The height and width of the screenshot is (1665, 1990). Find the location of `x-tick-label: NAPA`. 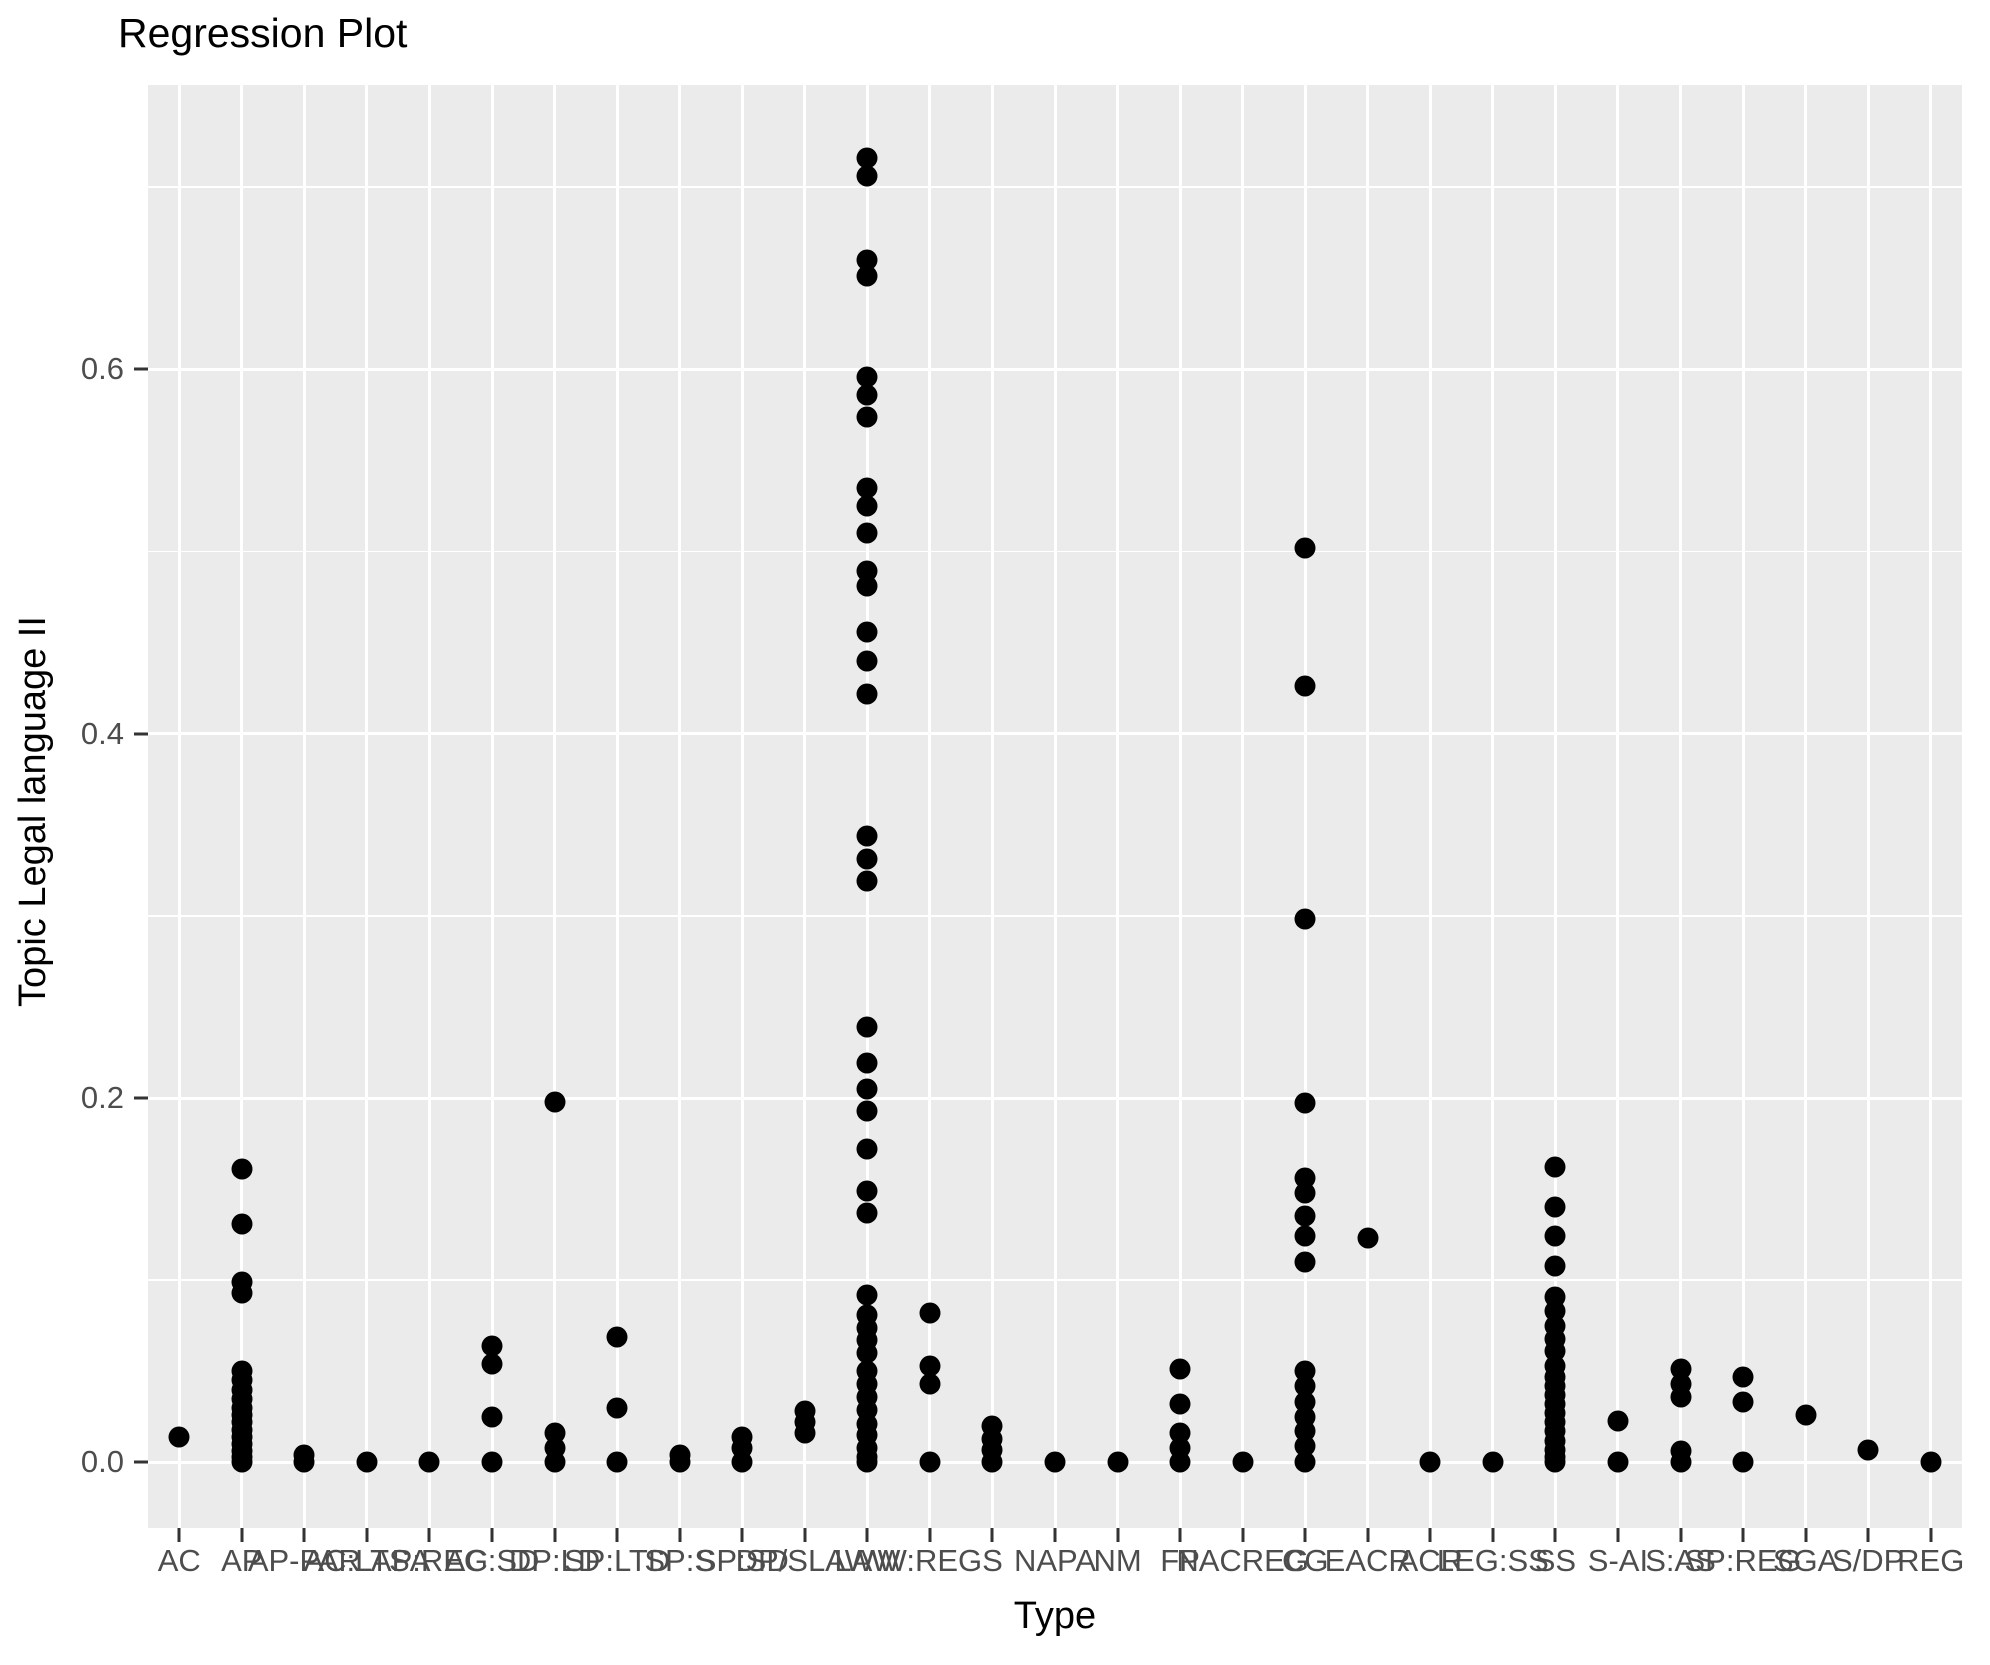

x-tick-label: NAPA is located at coordinates (1055, 1560).